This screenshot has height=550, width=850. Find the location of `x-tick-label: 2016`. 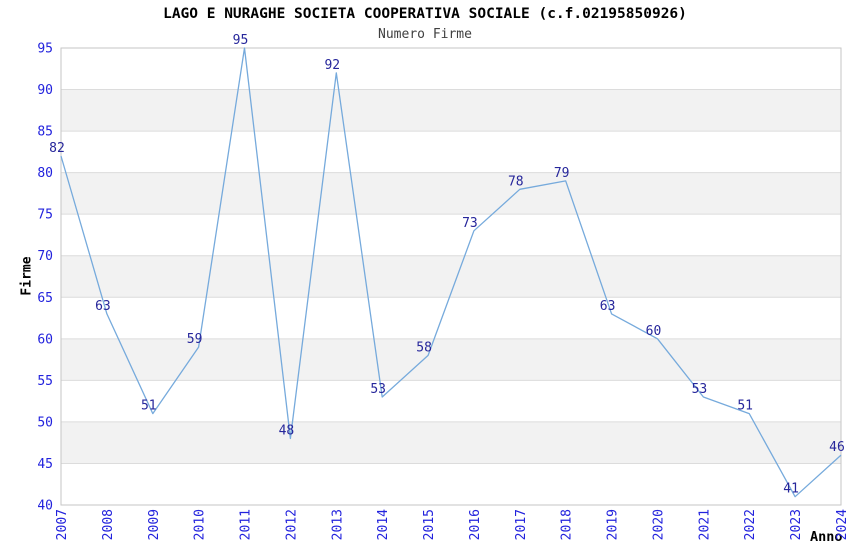

x-tick-label: 2016 is located at coordinates (475, 524).